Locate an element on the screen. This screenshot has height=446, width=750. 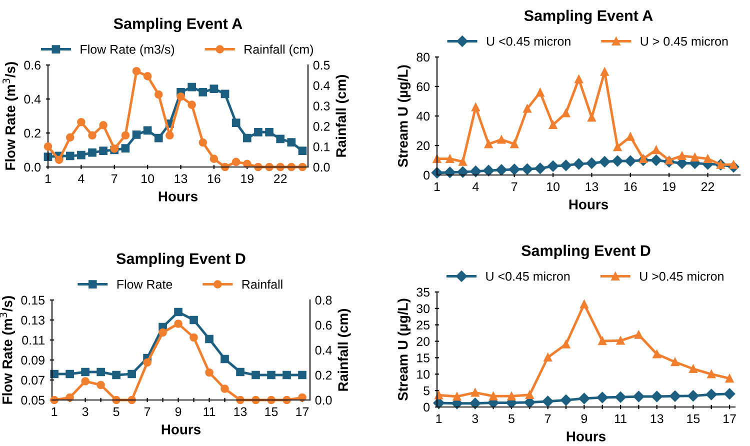
legend-label: Flow Rate (m3/s) is located at coordinates (127, 50).